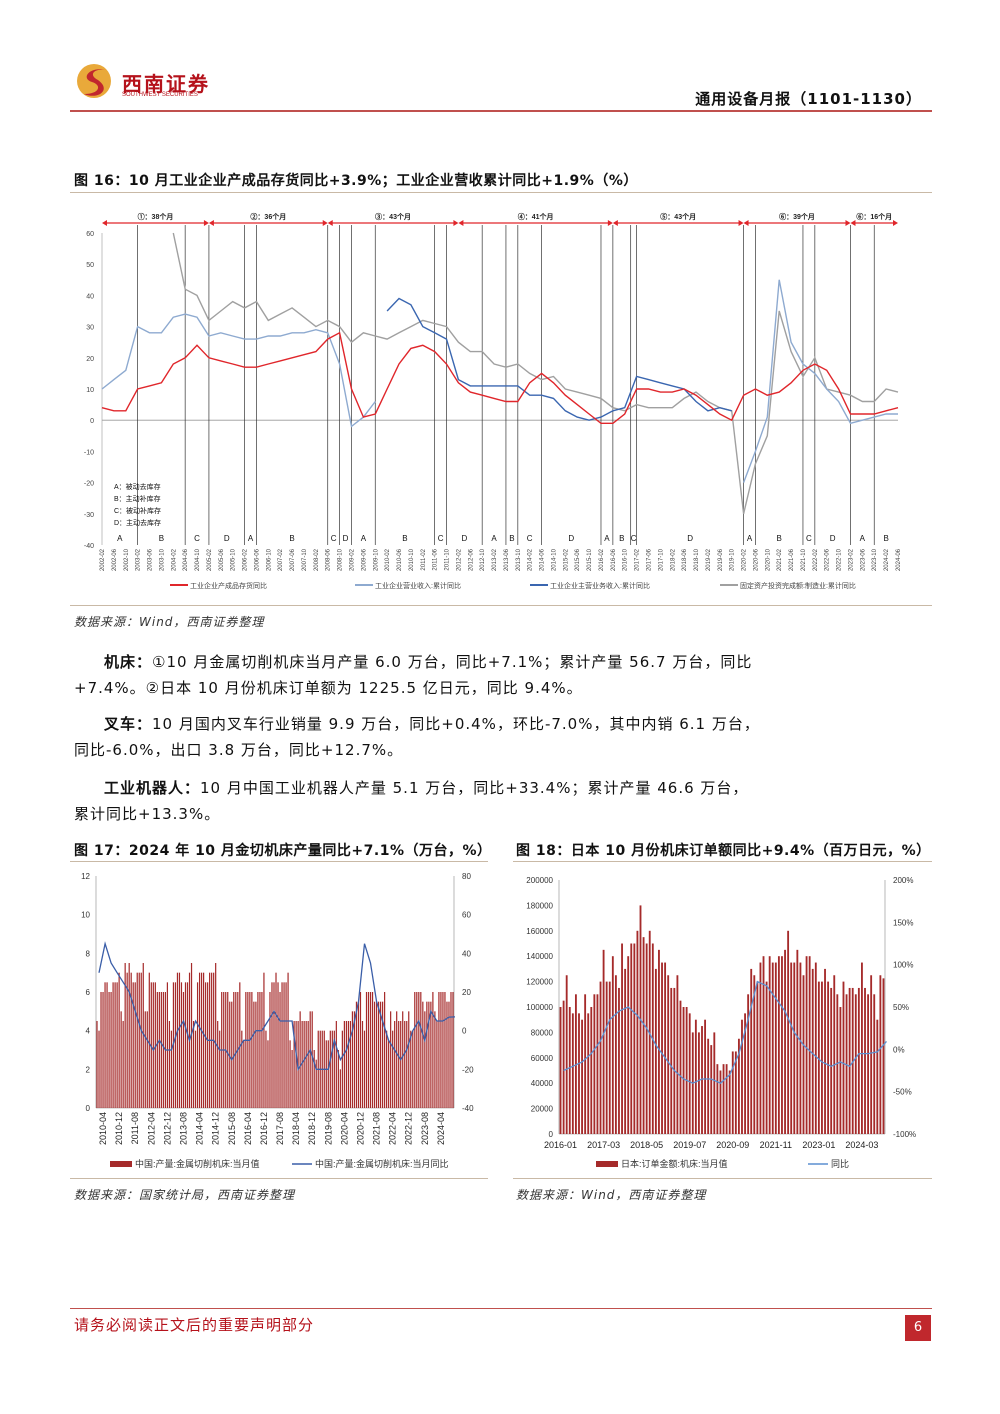 This screenshot has width=1000, height=1414. Describe the element at coordinates (723, 851) in the screenshot. I see `figure-18-caption: 图 18：日本 10 月份机床订单额同比+9.4%（百万日元，%）` at that location.